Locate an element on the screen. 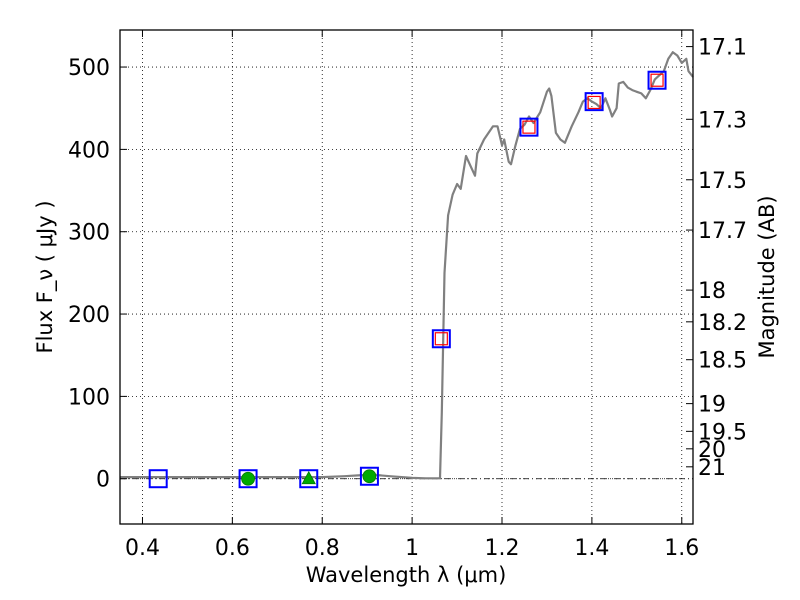  magnitude-tick-label: 17.3 is located at coordinates (722, 120).